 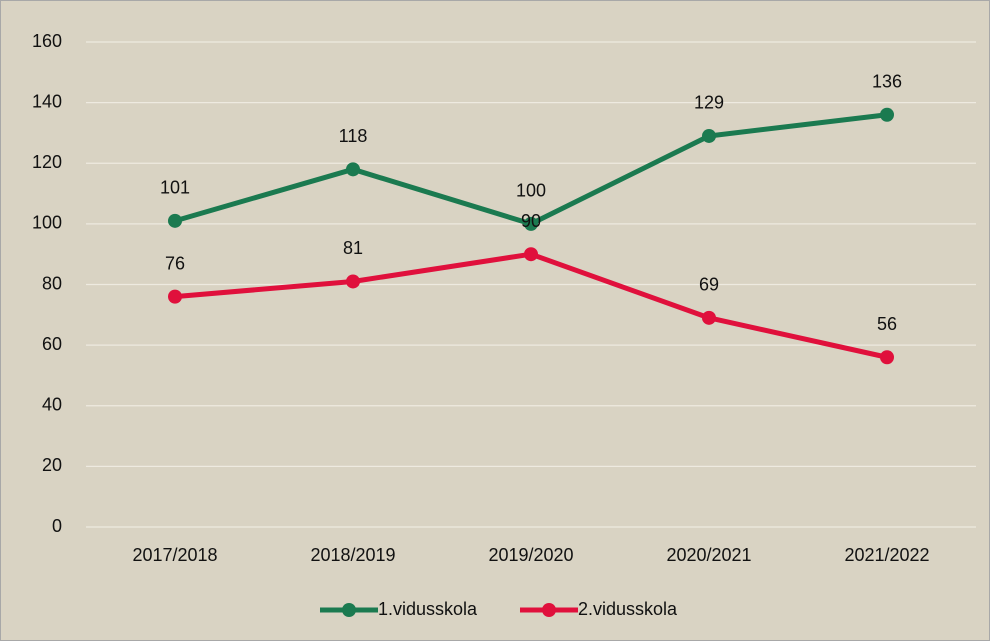 What do you see at coordinates (353, 248) in the screenshot?
I see `data-label: 81` at bounding box center [353, 248].